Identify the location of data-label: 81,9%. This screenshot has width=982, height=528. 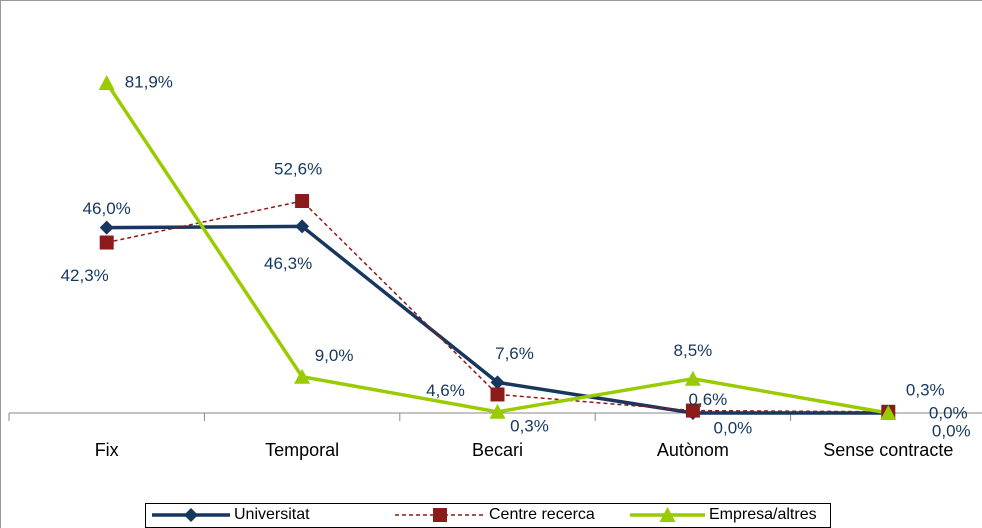
(149, 81).